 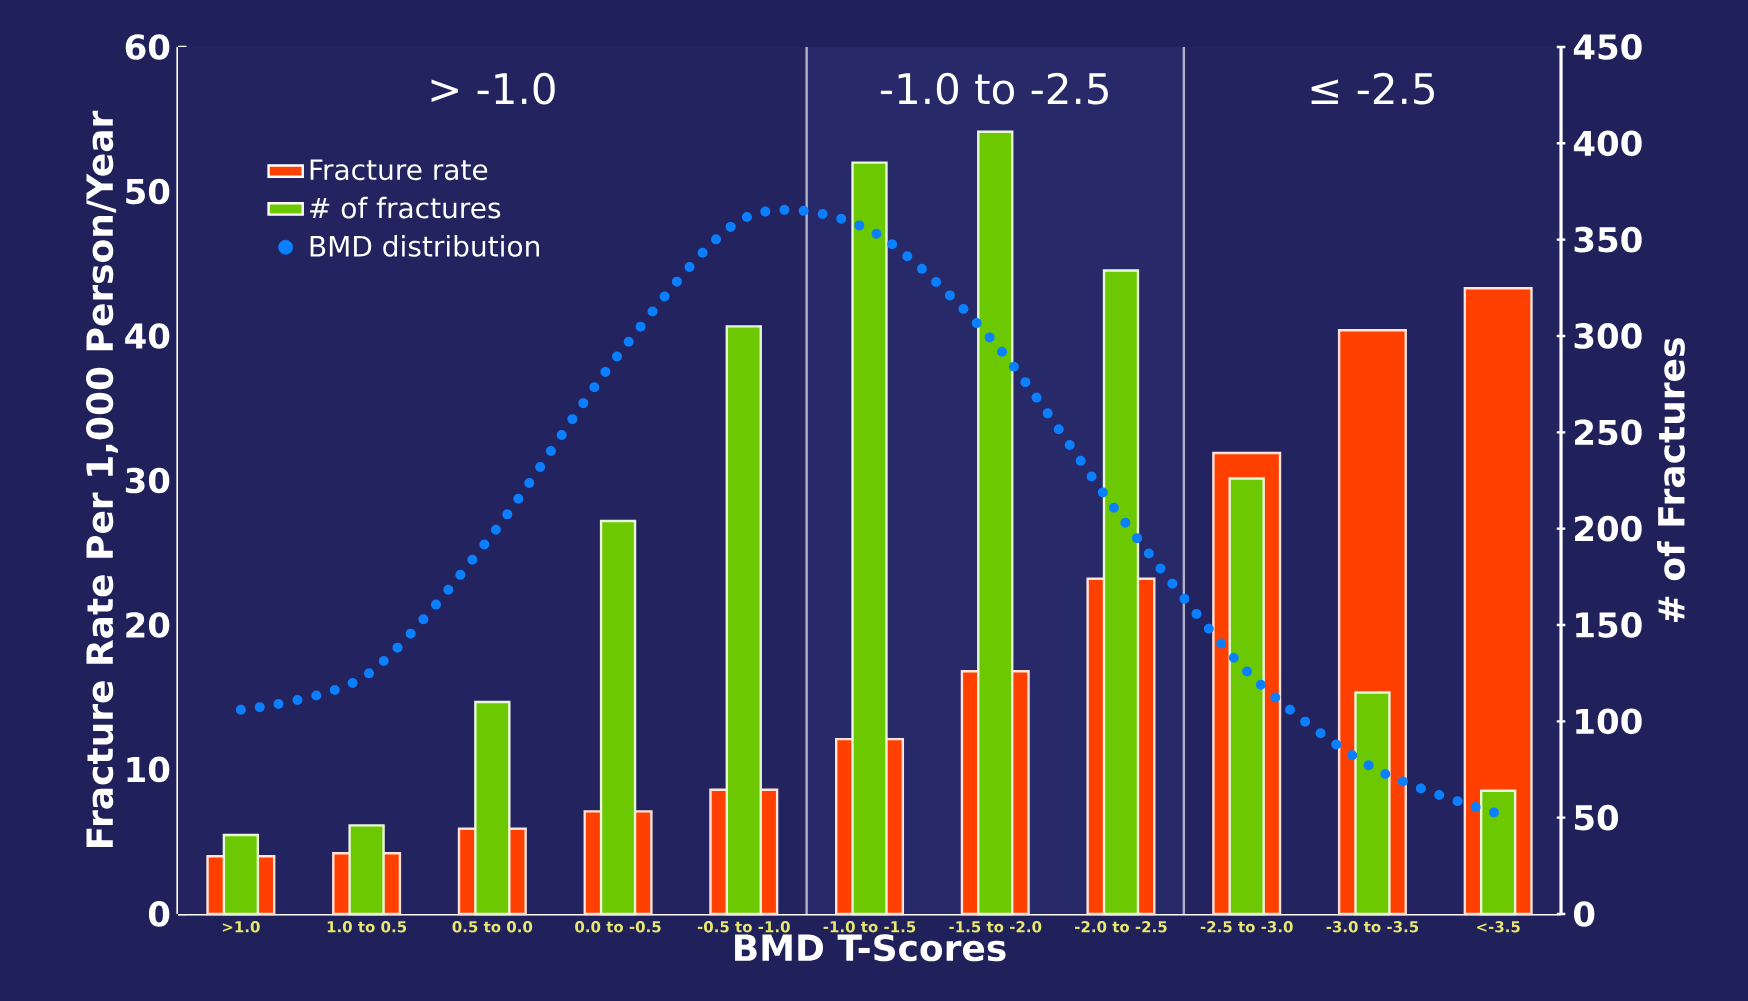 What do you see at coordinates (1498, 927) in the screenshot?
I see `x-tick-label: <-3.5` at bounding box center [1498, 927].